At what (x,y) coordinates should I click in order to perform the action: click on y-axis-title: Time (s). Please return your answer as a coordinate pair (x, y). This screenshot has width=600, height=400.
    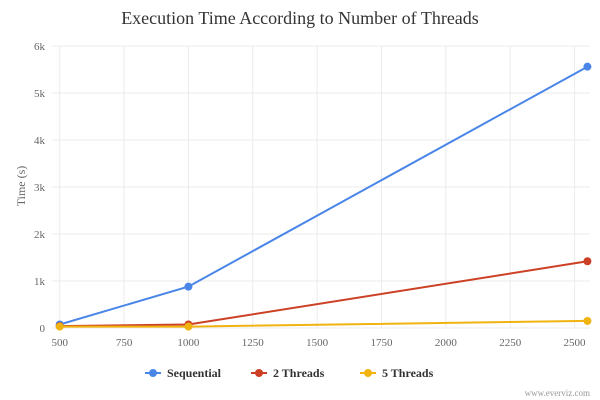
    Looking at the image, I should click on (21, 186).